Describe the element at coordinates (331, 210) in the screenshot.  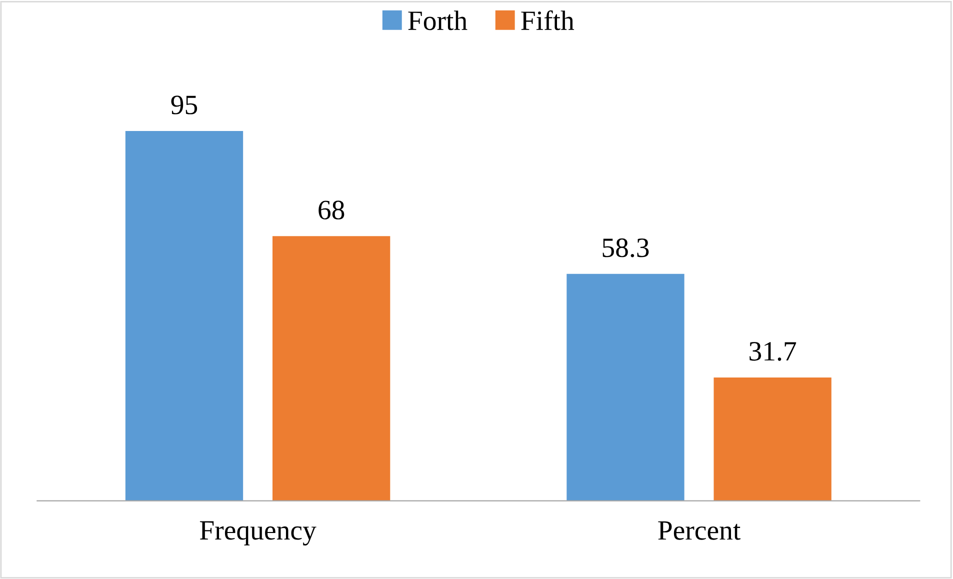
I see `data-label: 68` at that location.